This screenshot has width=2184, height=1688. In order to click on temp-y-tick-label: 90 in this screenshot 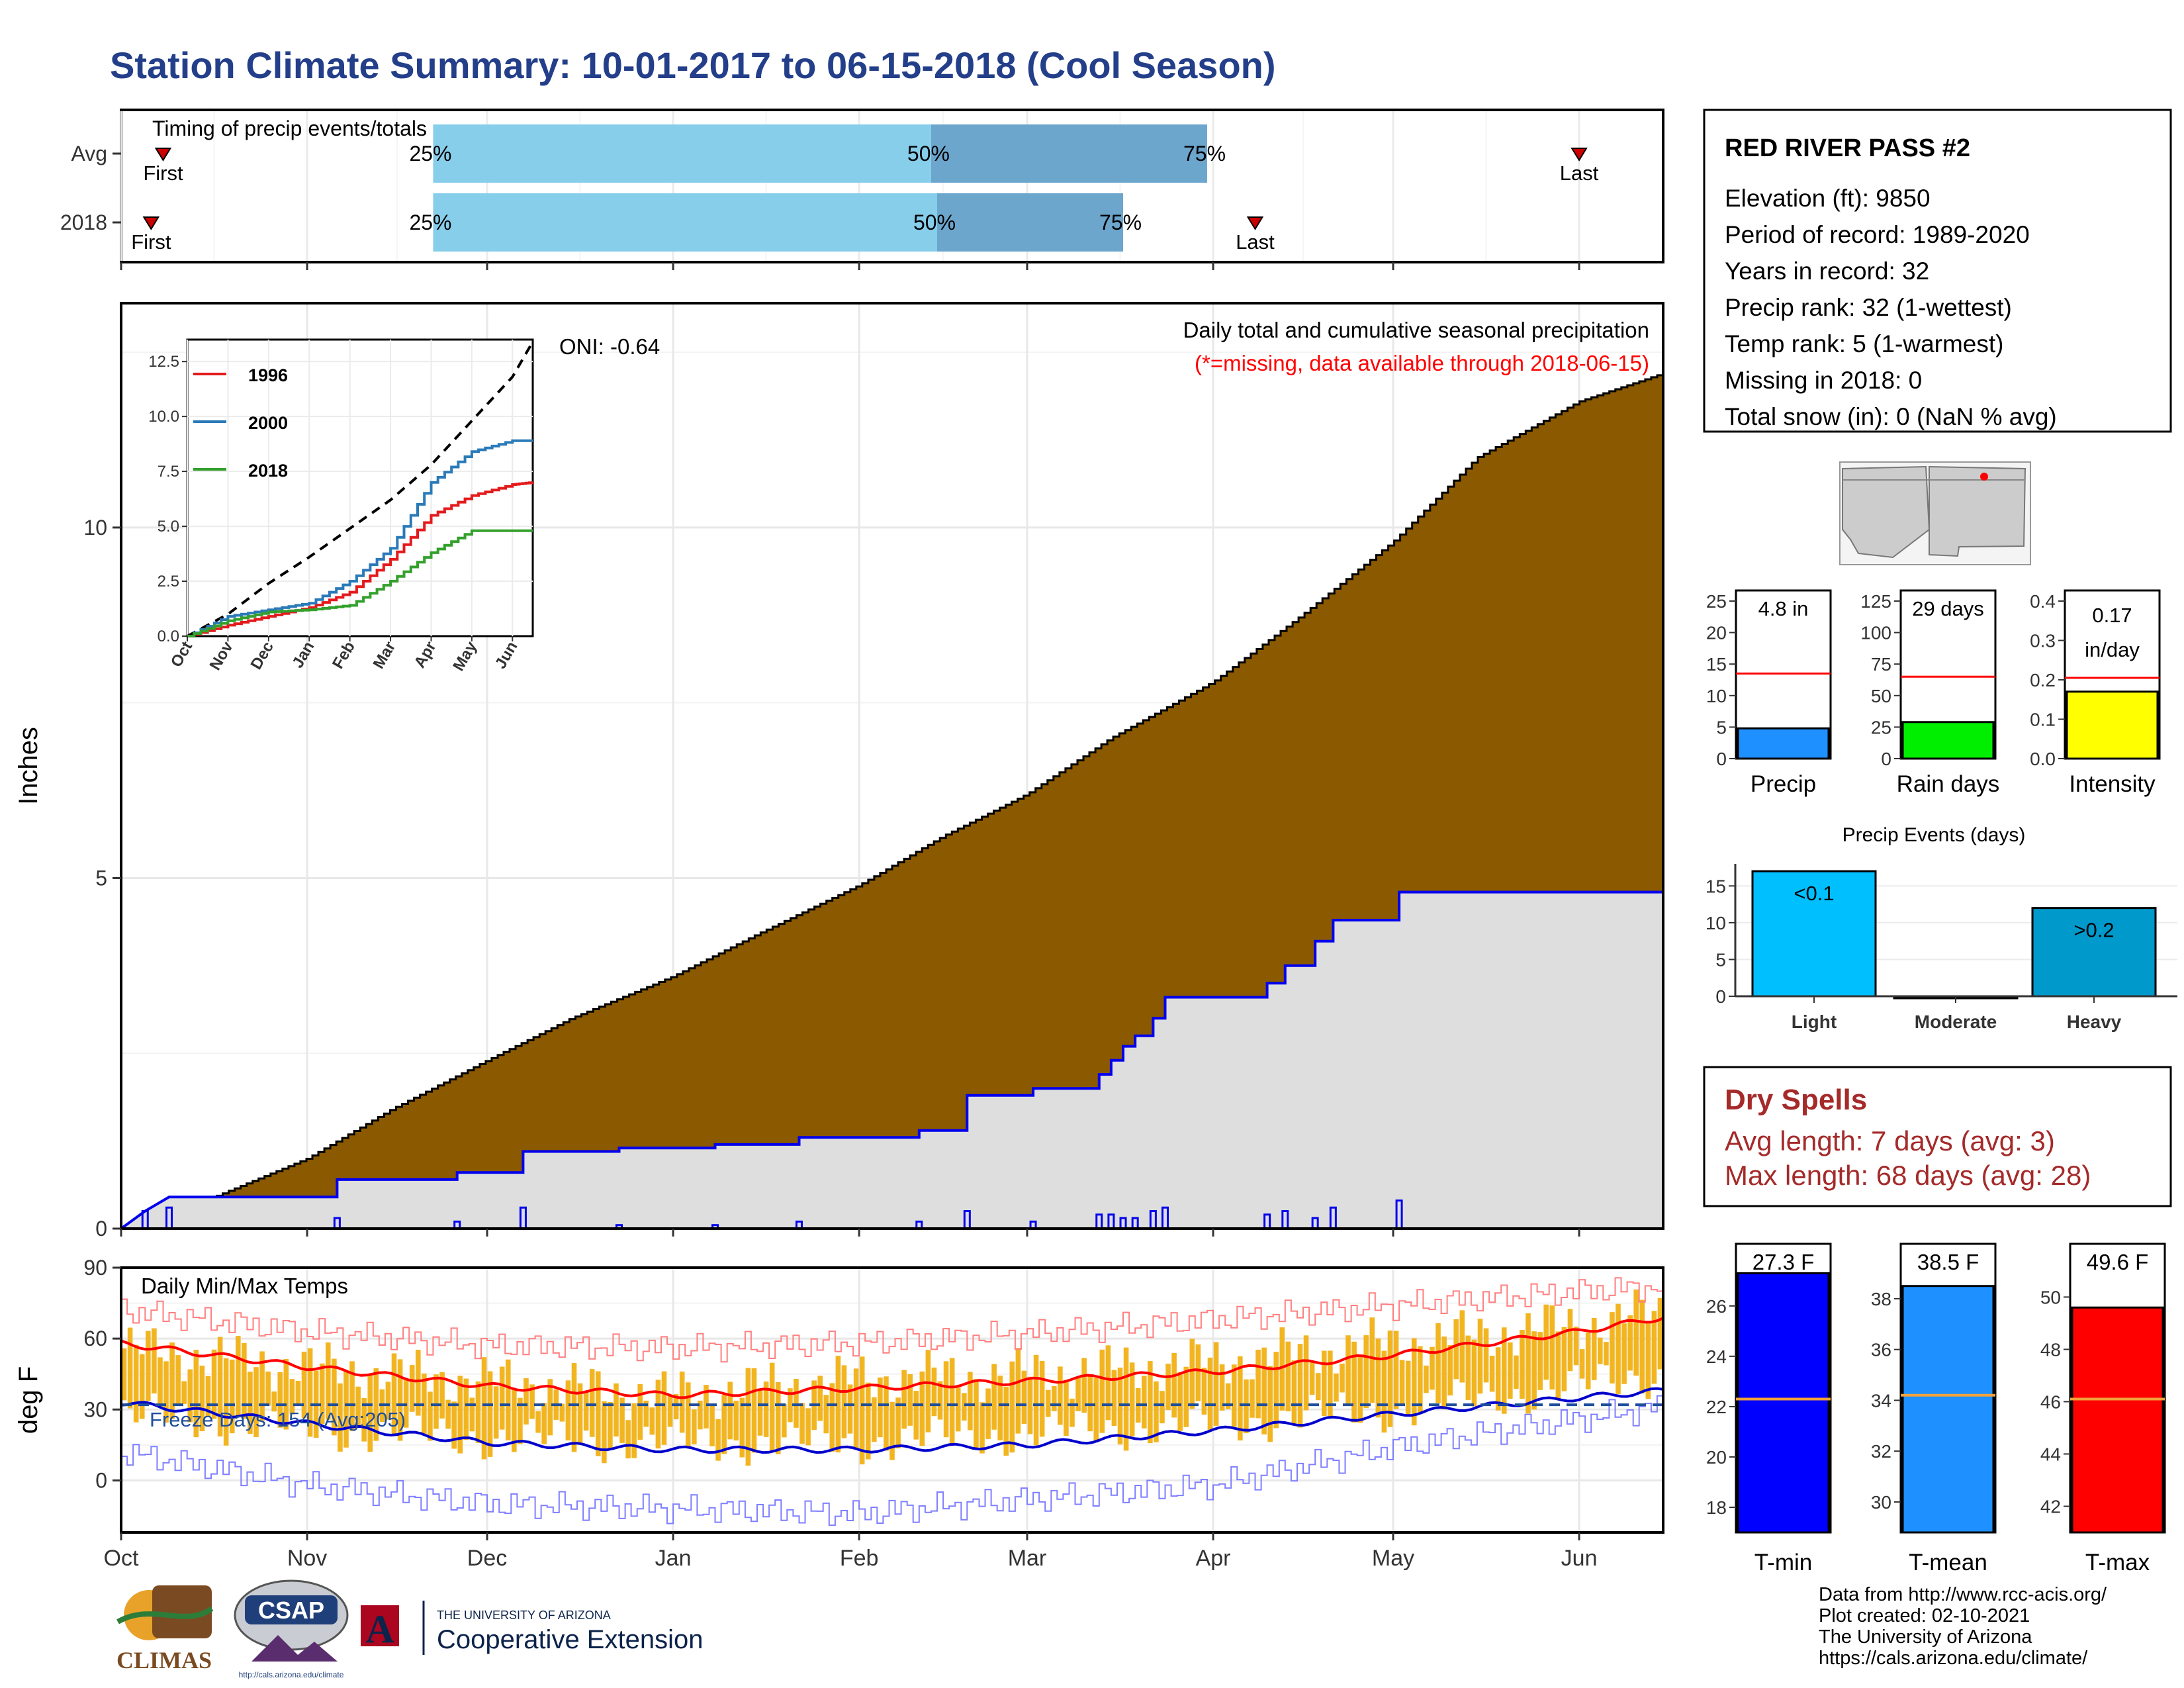, I will do `click(95, 1268)`.